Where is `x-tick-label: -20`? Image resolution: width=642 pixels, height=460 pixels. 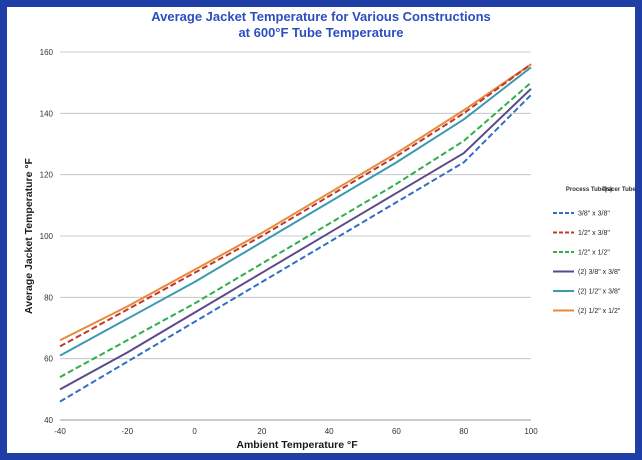
x-tick-label: -20 is located at coordinates (128, 431).